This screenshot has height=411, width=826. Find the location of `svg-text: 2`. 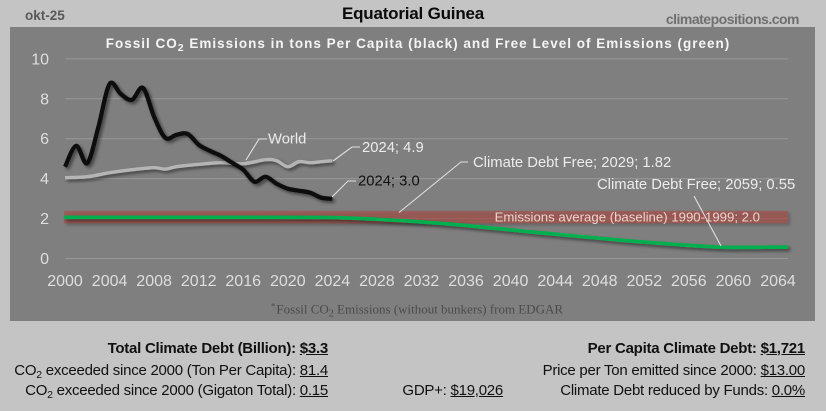

svg-text: 2 is located at coordinates (44, 219).